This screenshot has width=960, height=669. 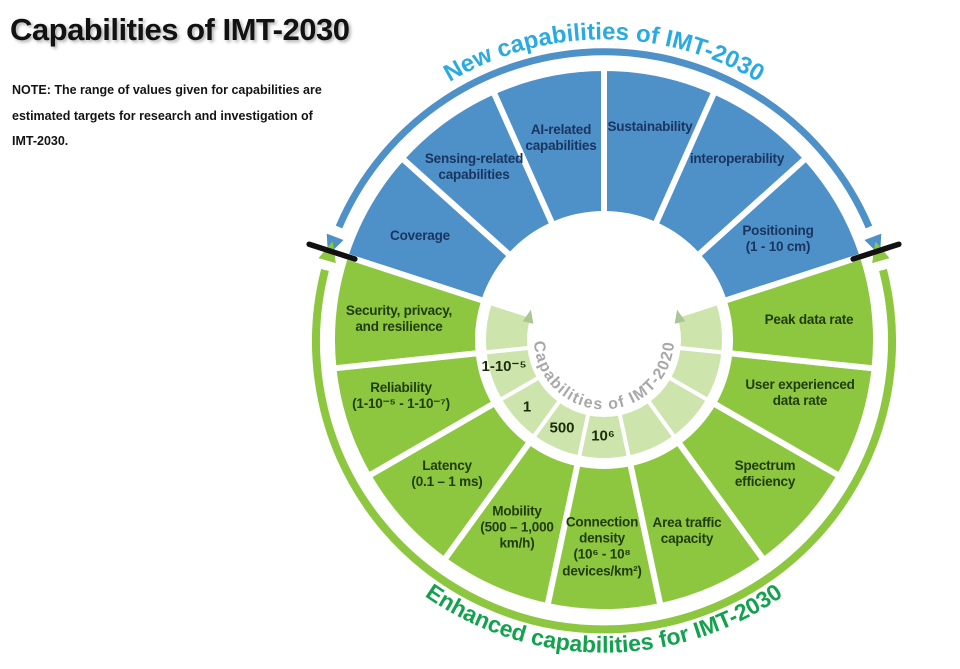 I want to click on segment-label-reliability: Reliability (1-10⁻⁵ - 1-10⁻⁷), so click(x=401, y=395).